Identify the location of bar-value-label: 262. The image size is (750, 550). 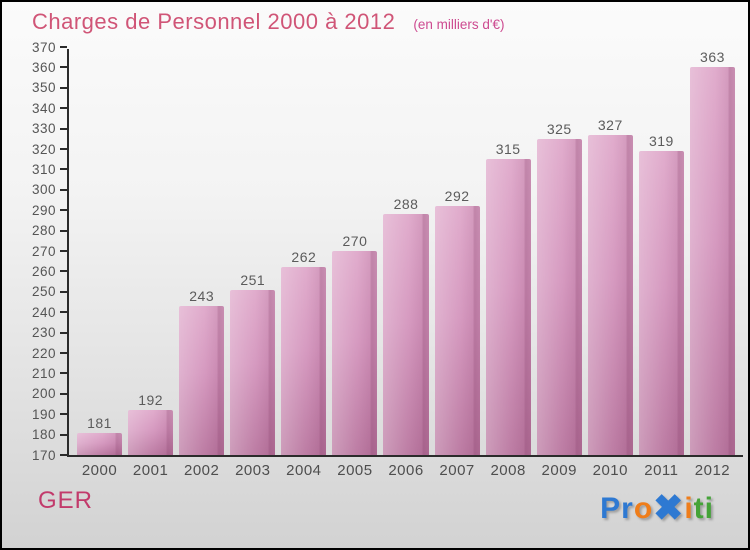
(304, 257).